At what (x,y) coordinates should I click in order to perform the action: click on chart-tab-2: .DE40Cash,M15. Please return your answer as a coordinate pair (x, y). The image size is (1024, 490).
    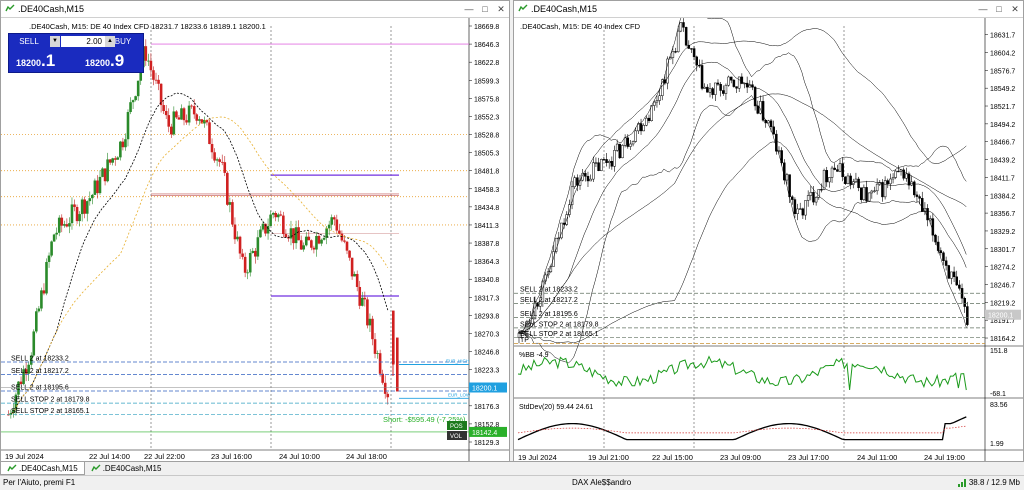
    Looking at the image, I should click on (126, 468).